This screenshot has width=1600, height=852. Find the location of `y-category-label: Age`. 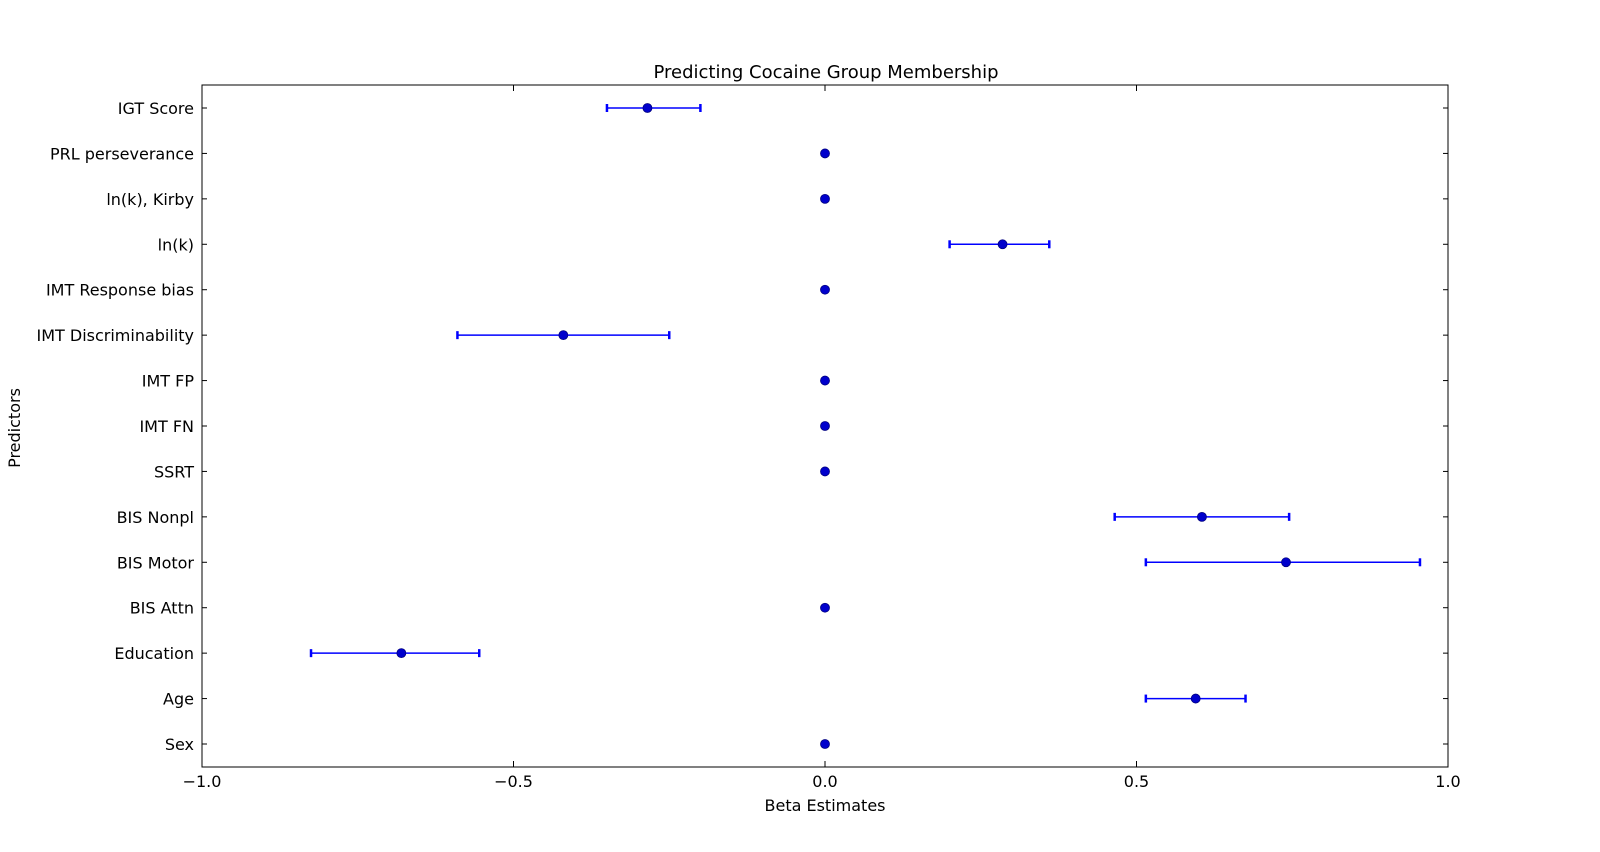

y-category-label: Age is located at coordinates (178, 699).